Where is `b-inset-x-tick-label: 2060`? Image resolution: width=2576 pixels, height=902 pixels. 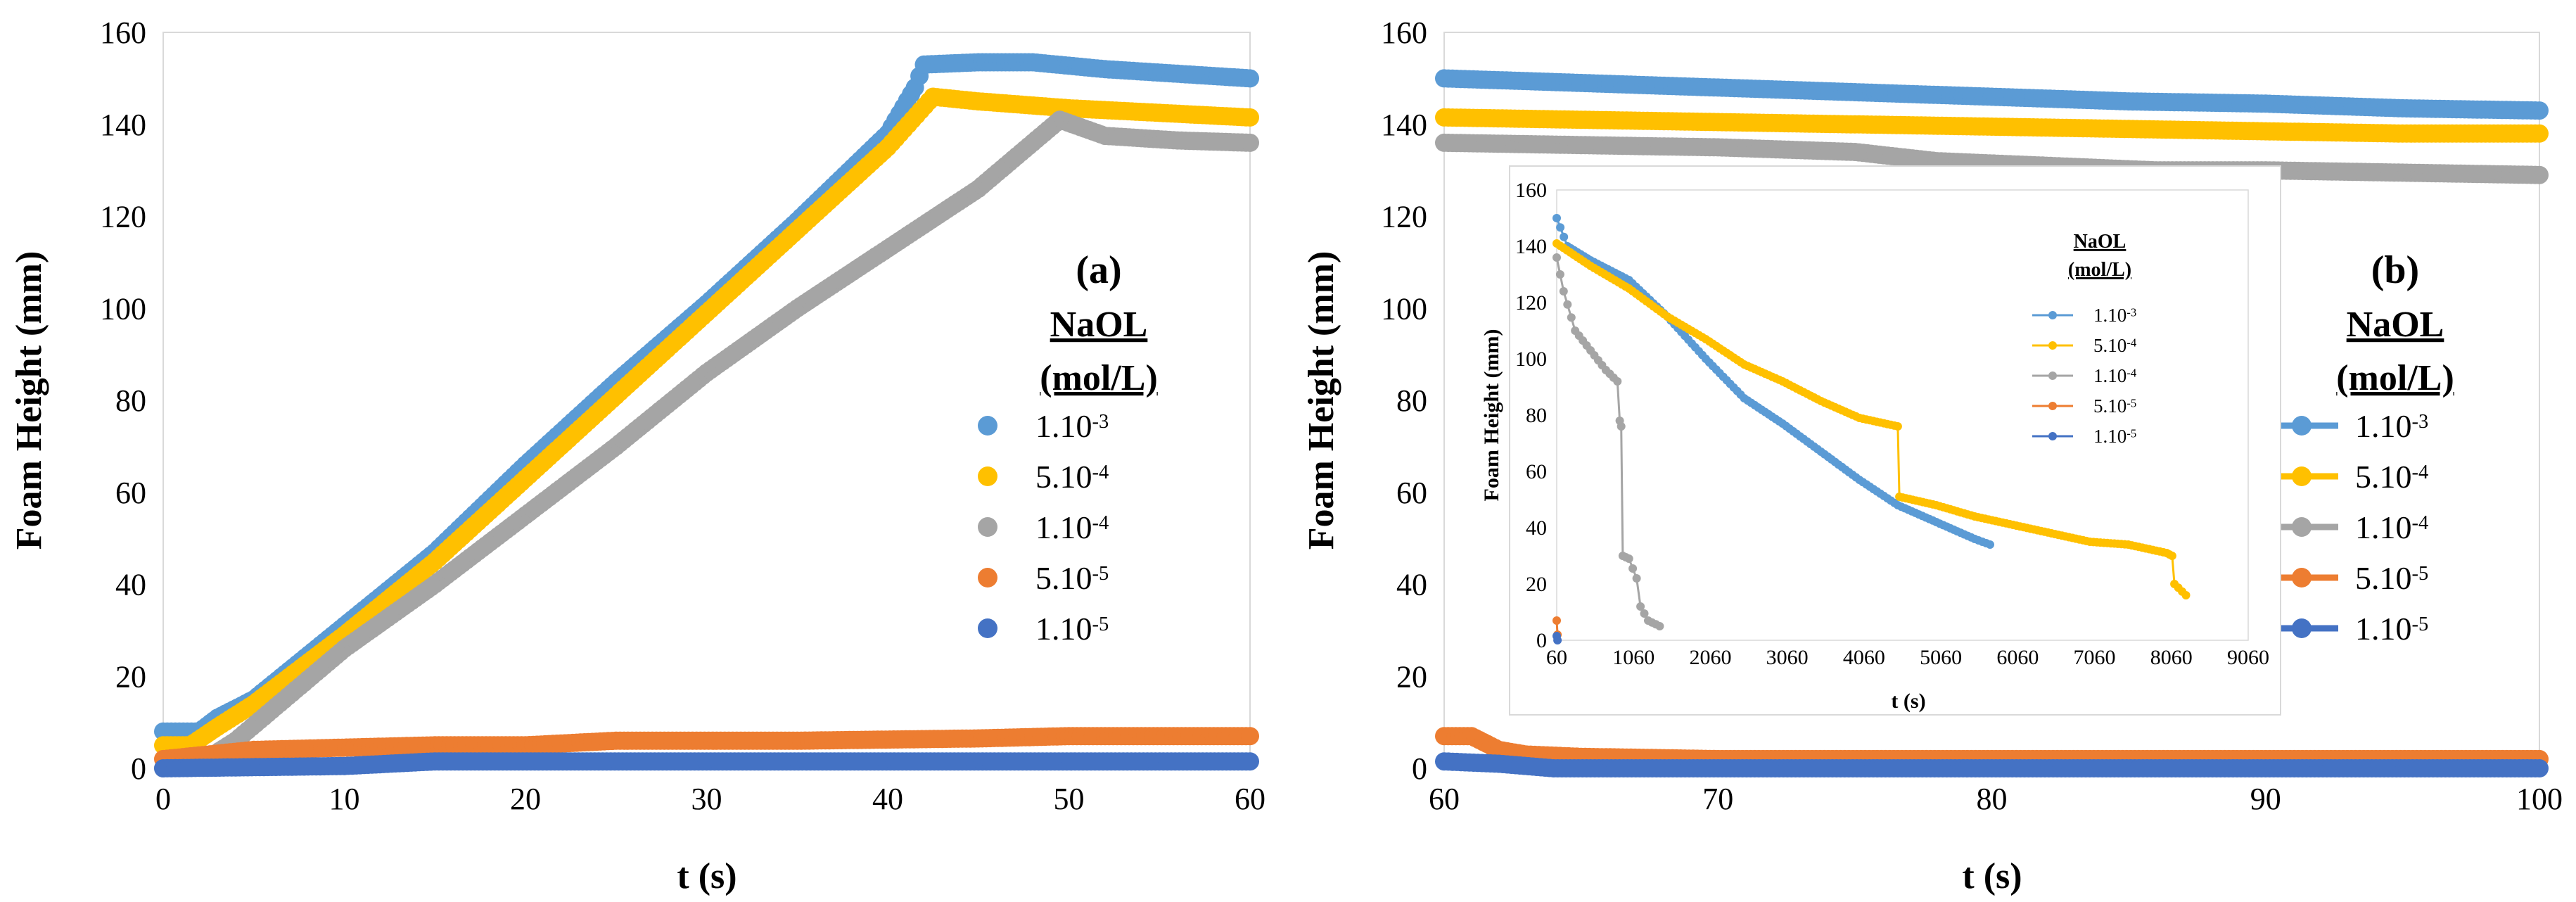 b-inset-x-tick-label: 2060 is located at coordinates (1710, 657).